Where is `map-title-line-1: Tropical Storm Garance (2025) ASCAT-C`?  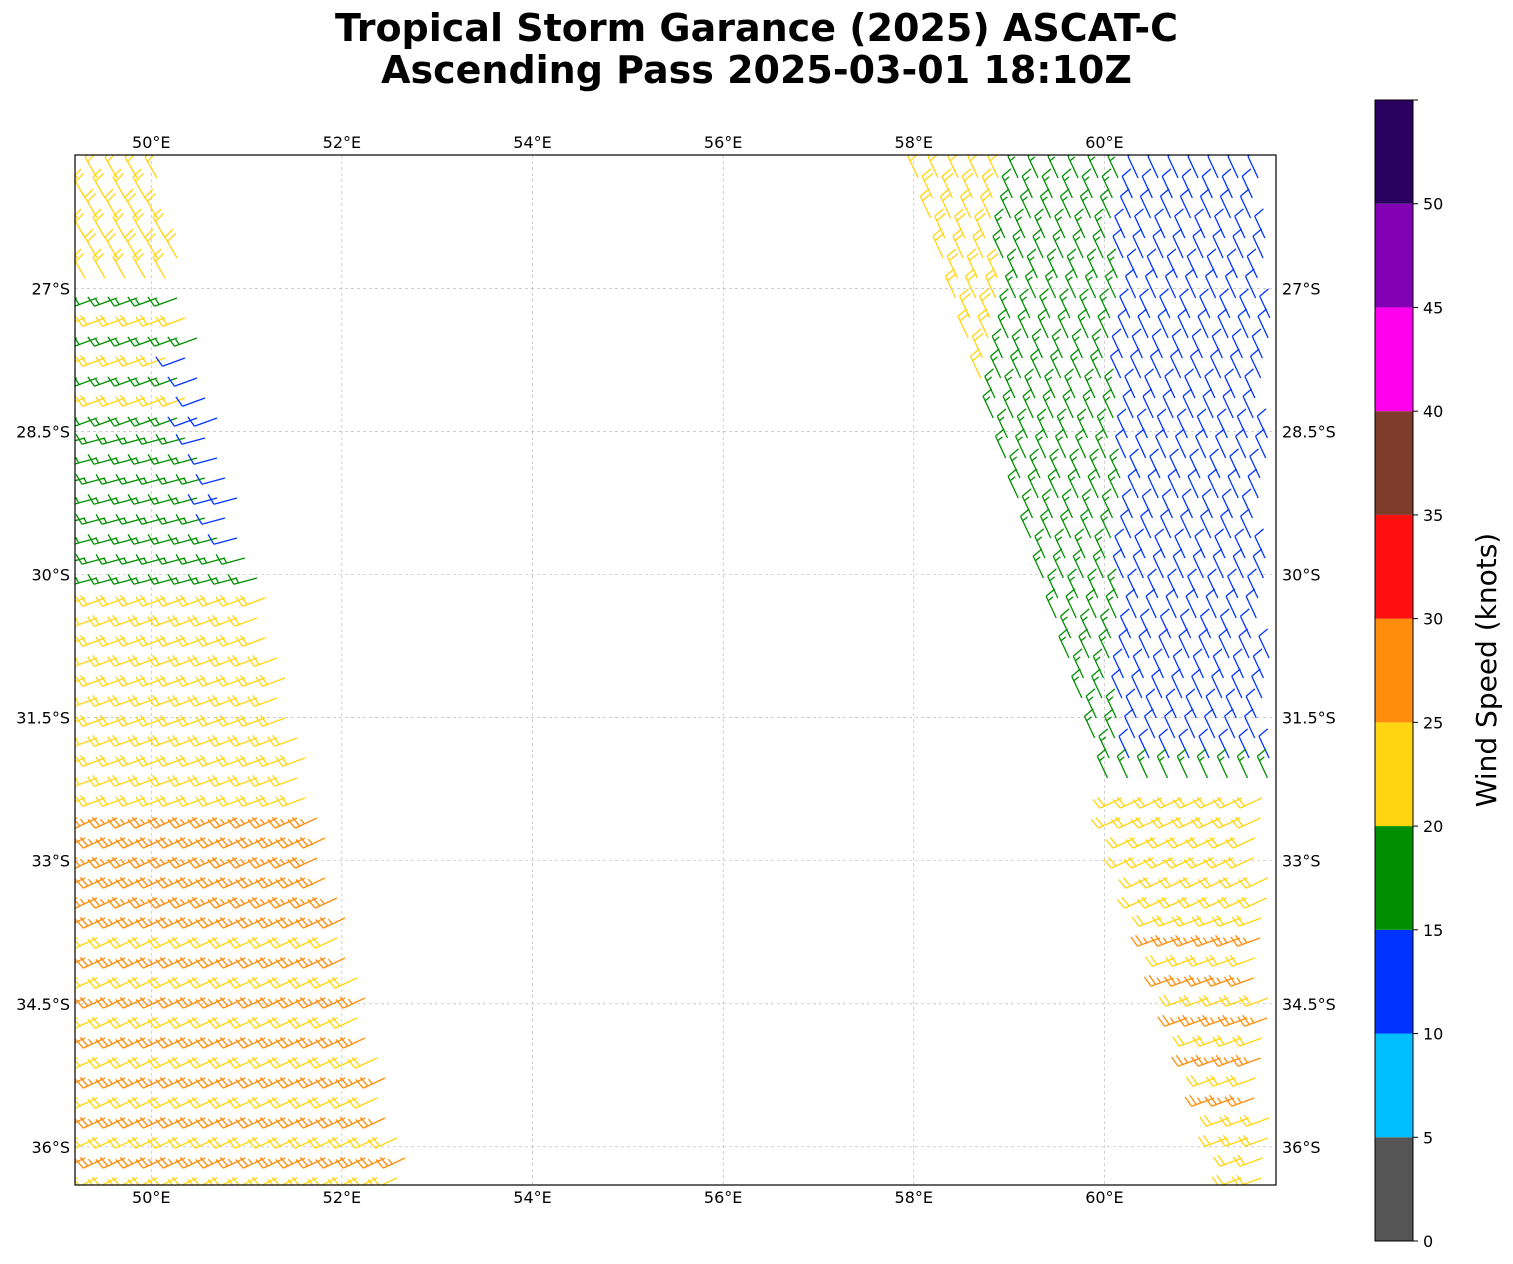 map-title-line-1: Tropical Storm Garance (2025) ASCAT-C is located at coordinates (756, 28).